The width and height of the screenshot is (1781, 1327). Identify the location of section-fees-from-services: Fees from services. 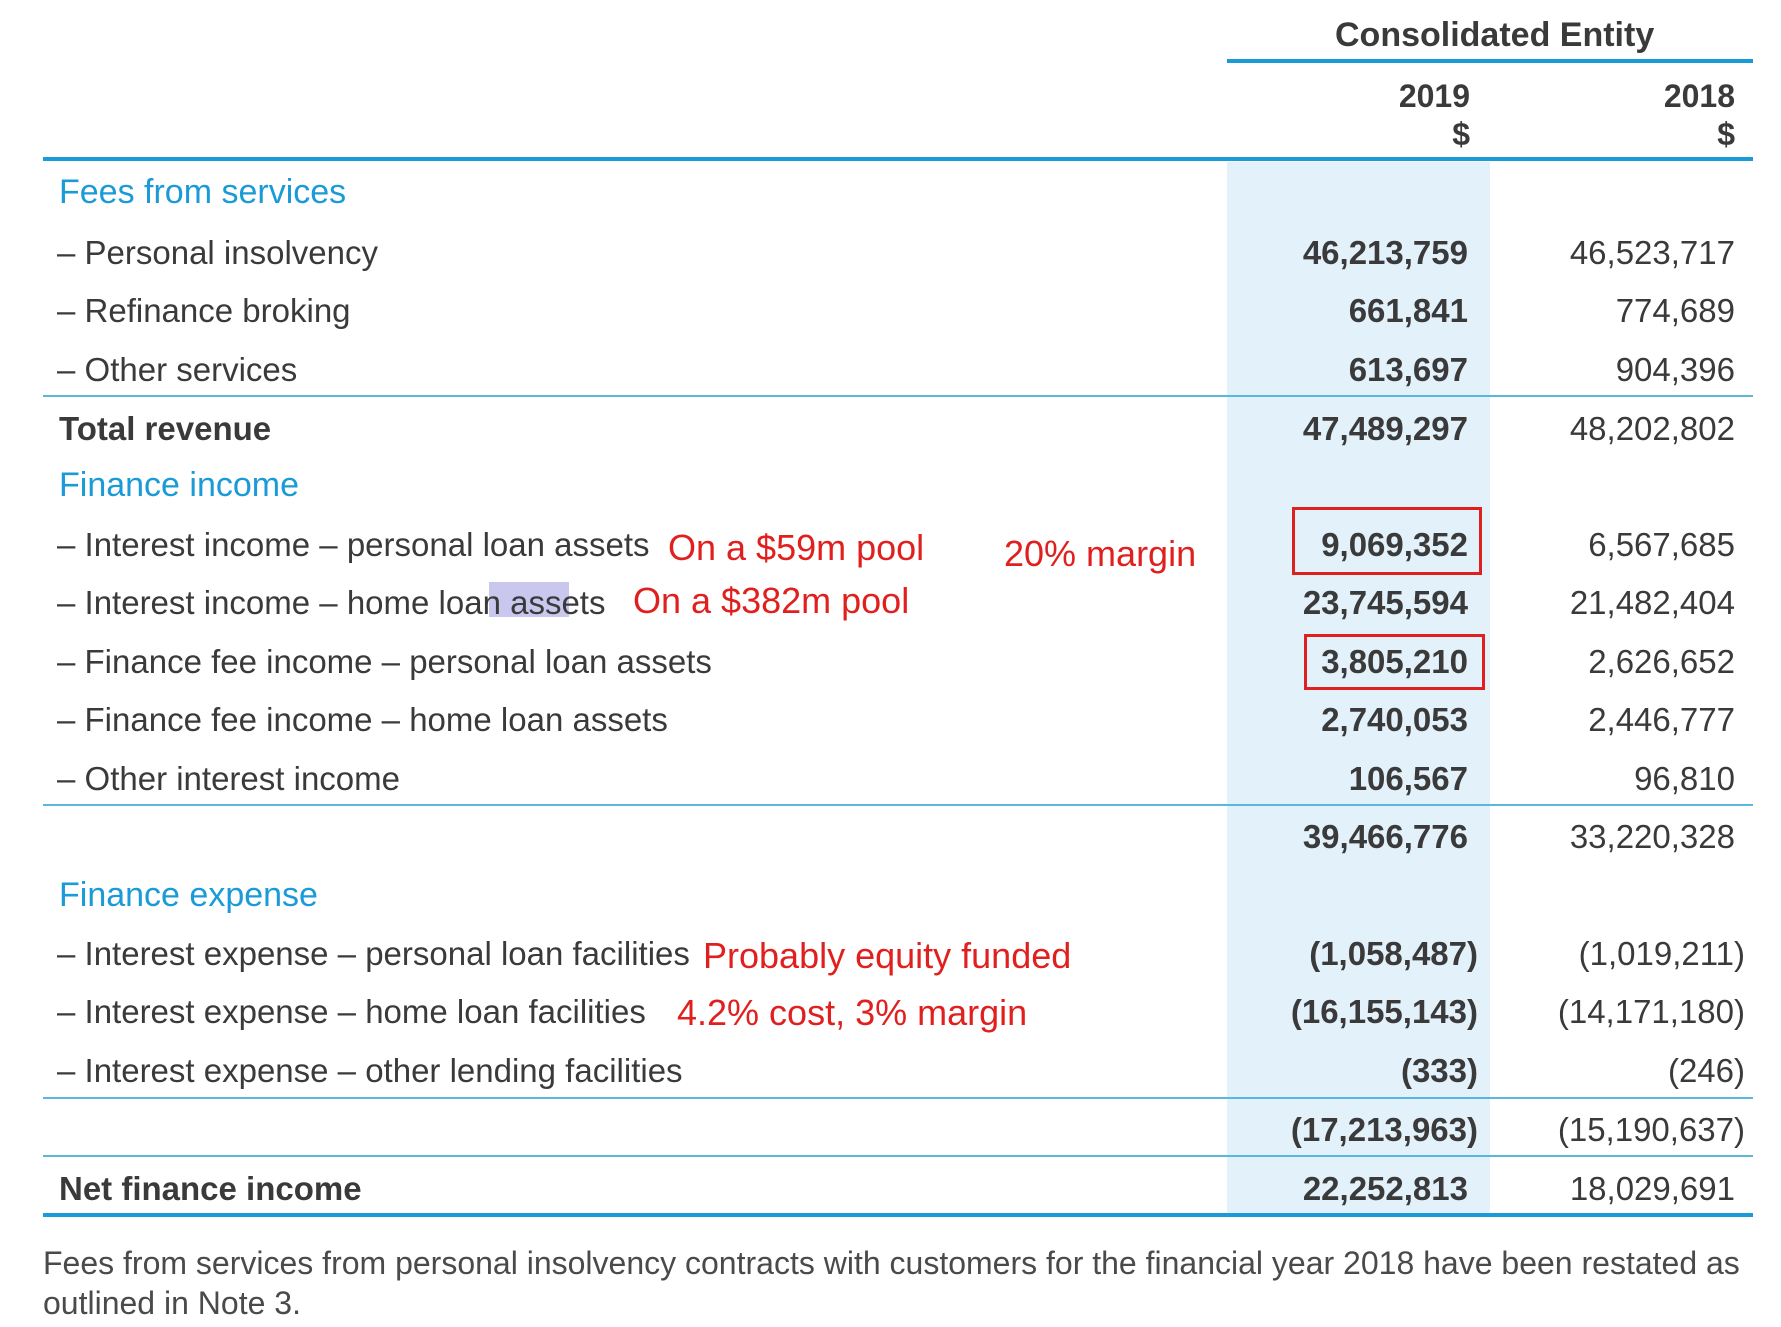
(203, 192).